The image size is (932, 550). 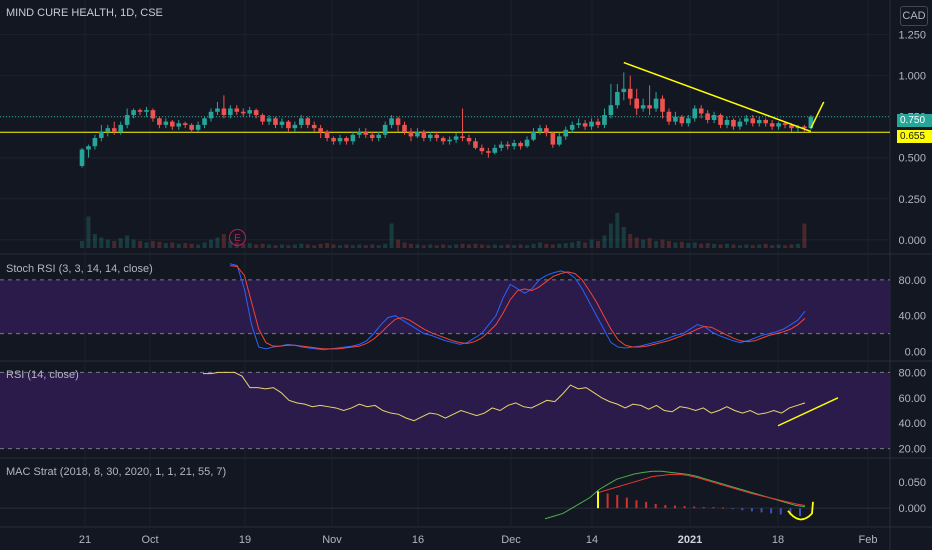 I want to click on mac-y-tick: 0.000, so click(x=912, y=509).